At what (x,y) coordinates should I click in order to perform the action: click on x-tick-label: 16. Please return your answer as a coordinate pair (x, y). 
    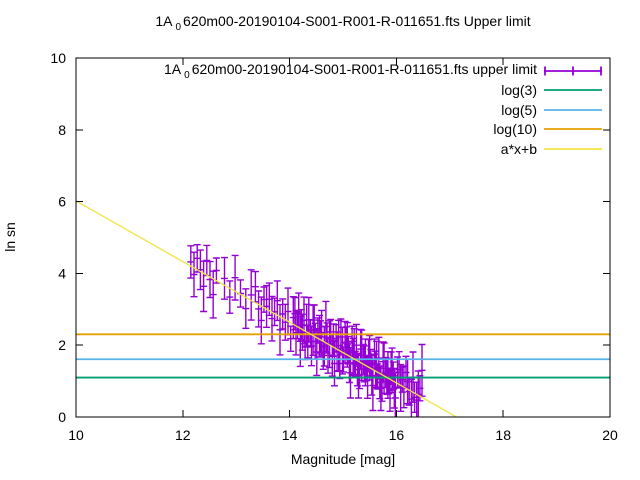
    Looking at the image, I should click on (397, 435).